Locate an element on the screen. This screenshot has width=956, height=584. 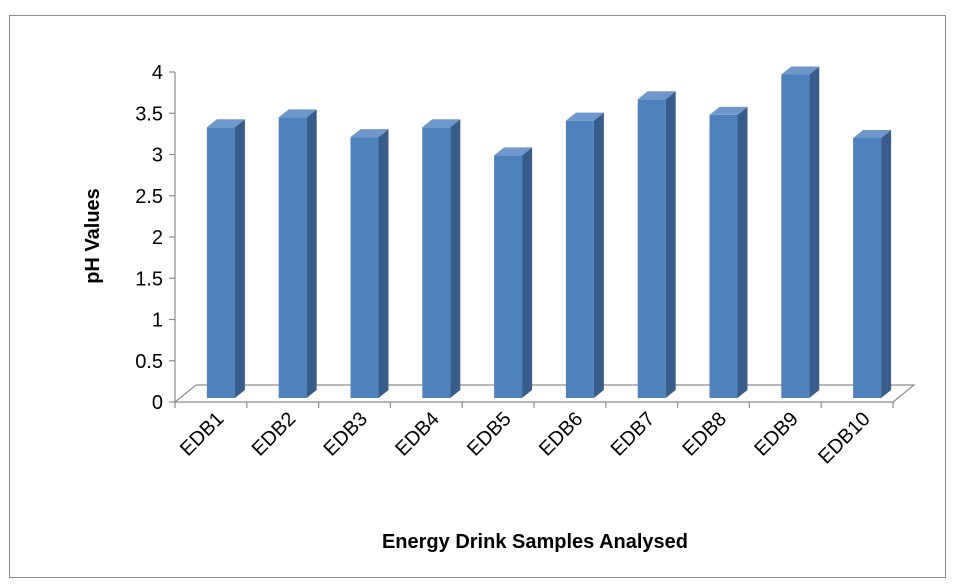
bar-edb2 is located at coordinates (297, 253).